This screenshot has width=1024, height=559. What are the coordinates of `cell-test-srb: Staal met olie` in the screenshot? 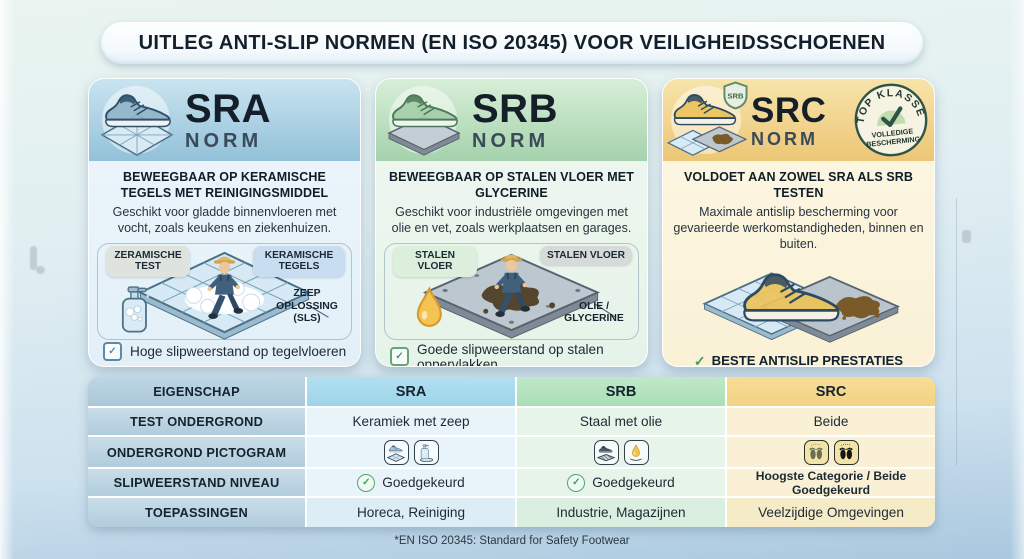 It's located at (621, 421).